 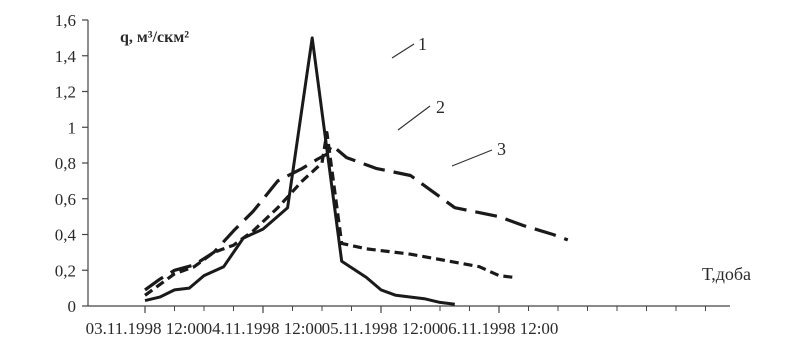 What do you see at coordinates (154, 37) in the screenshot?
I see `y-axis-label: q, м³/скм²` at bounding box center [154, 37].